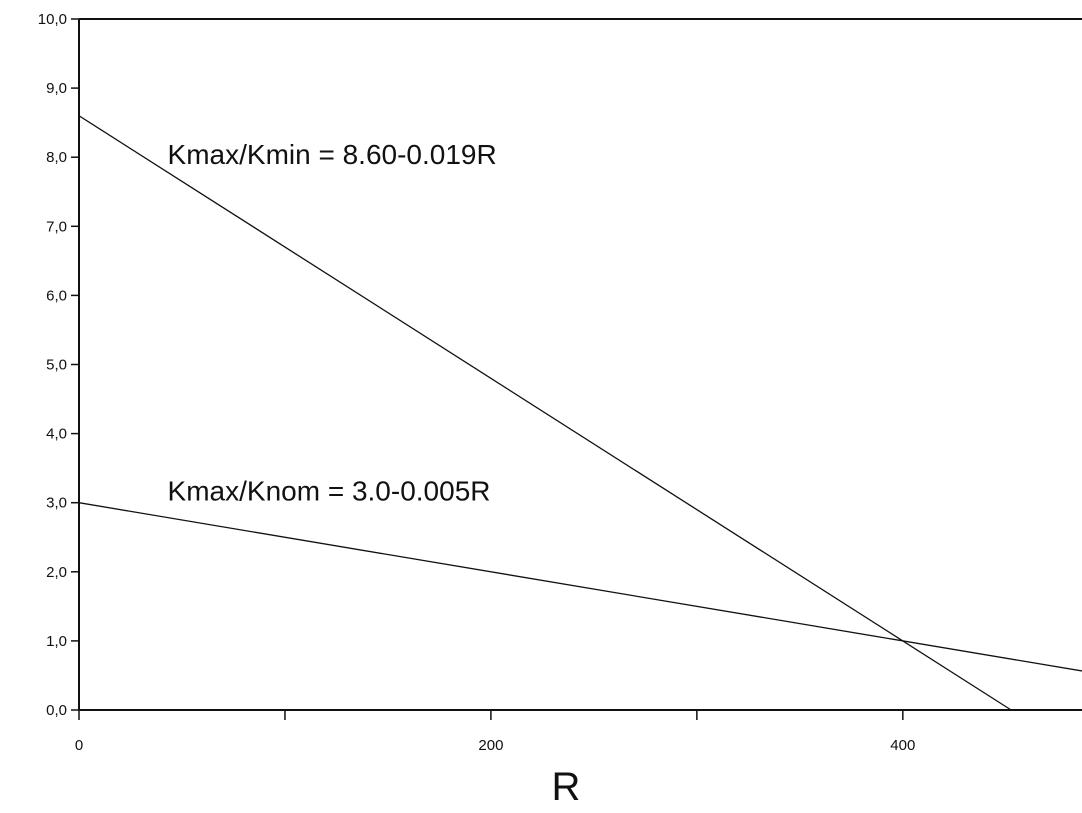  I want to click on y-tick-label: 8,0, so click(56, 157).